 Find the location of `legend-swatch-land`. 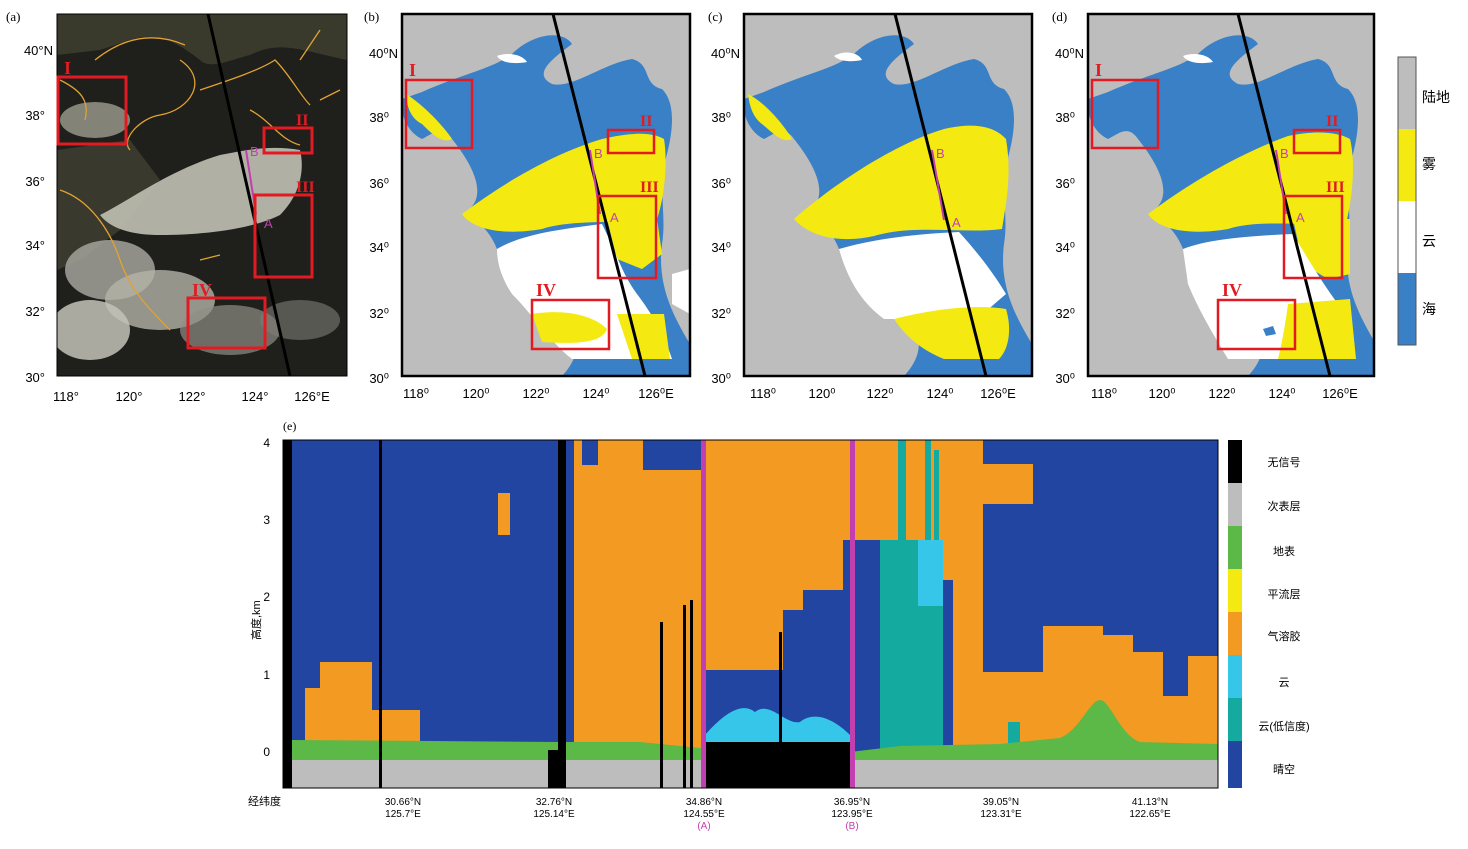

legend-swatch-land is located at coordinates (1407, 93).